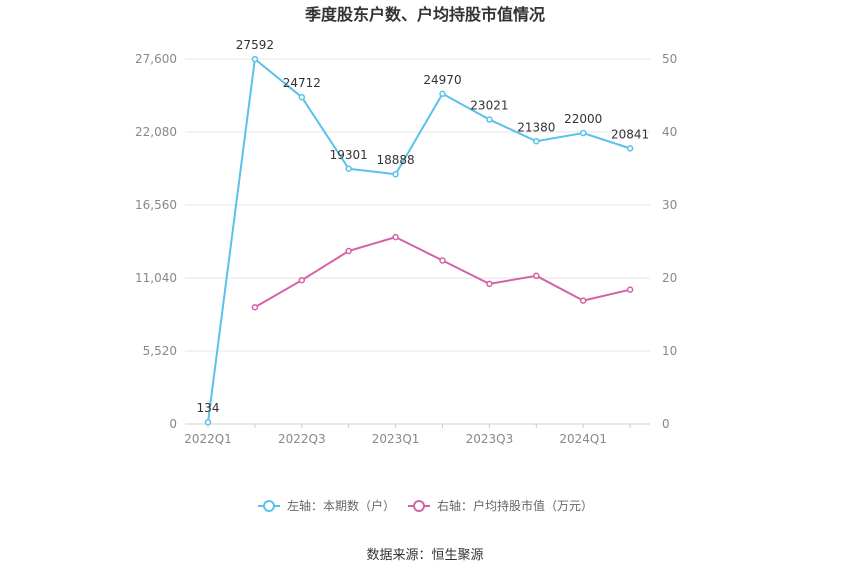 The image size is (850, 575). Describe the element at coordinates (341, 505) in the screenshot. I see `legend-label: 左轴：本期数（户）` at that location.